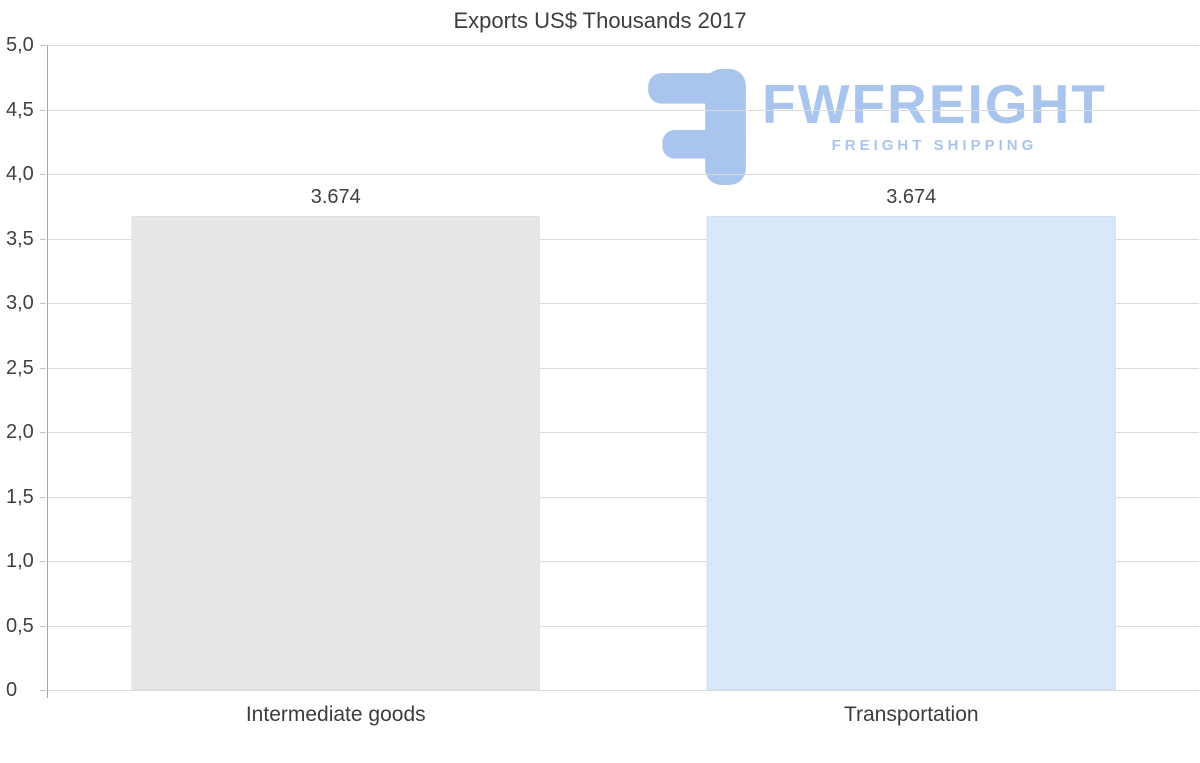 The height and width of the screenshot is (763, 1200). What do you see at coordinates (335, 714) in the screenshot?
I see `x-axis-label-intermediate-goods: Intermediate goods` at bounding box center [335, 714].